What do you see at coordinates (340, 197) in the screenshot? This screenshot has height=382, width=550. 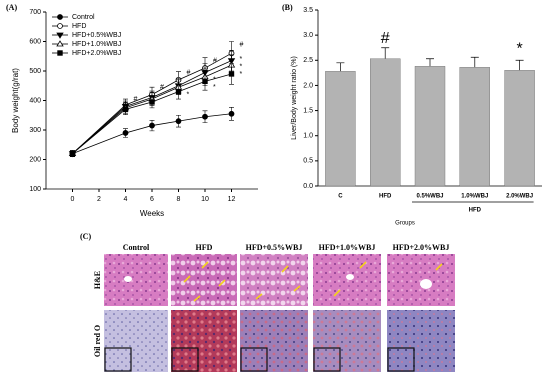 I see `x-tick-label: C` at bounding box center [340, 197].